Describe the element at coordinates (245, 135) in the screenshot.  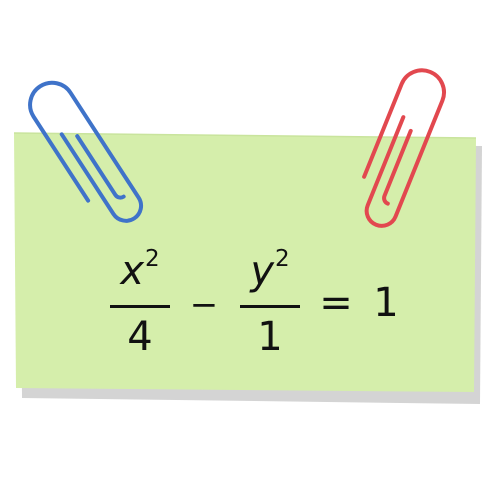
I see `card-top-edge` at that location.